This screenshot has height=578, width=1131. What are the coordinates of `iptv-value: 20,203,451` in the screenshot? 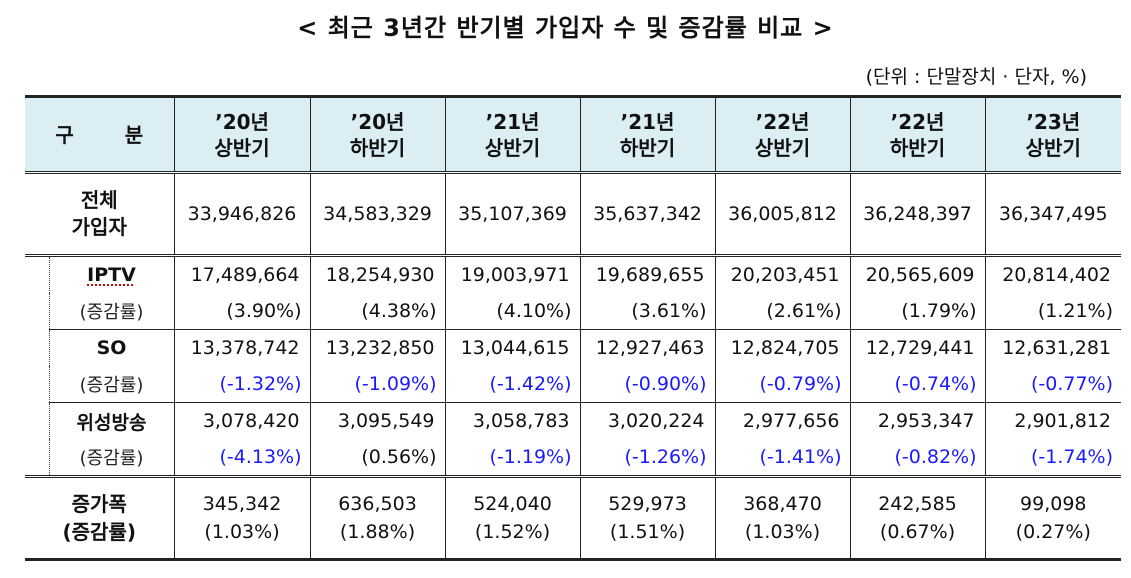 It's located at (782, 274).